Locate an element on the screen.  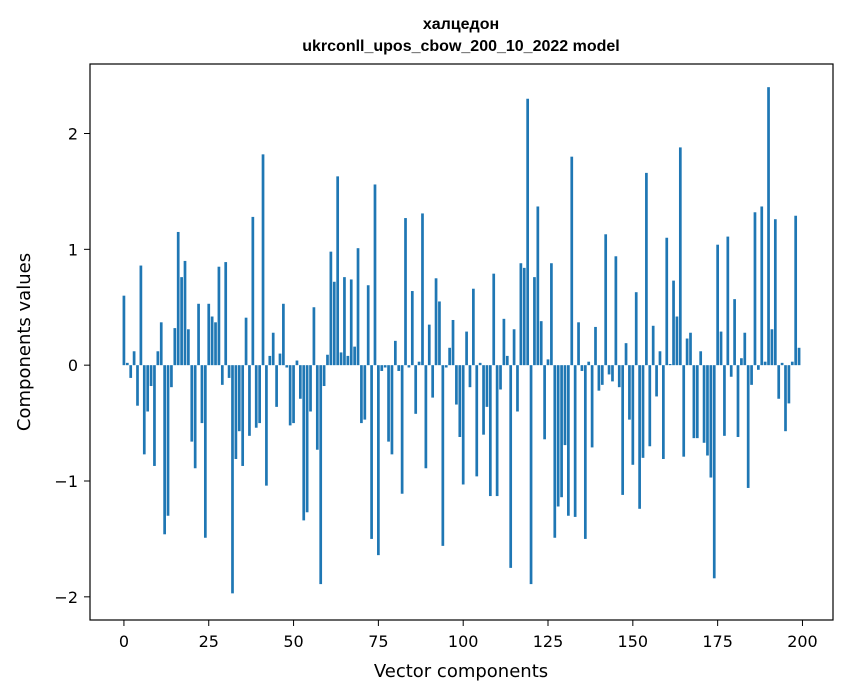
y-tick-label: 2 is located at coordinates (73, 134).